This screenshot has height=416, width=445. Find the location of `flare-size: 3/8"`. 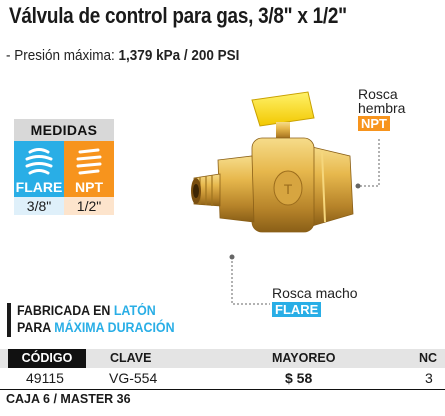

flare-size: 3/8" is located at coordinates (39, 206).